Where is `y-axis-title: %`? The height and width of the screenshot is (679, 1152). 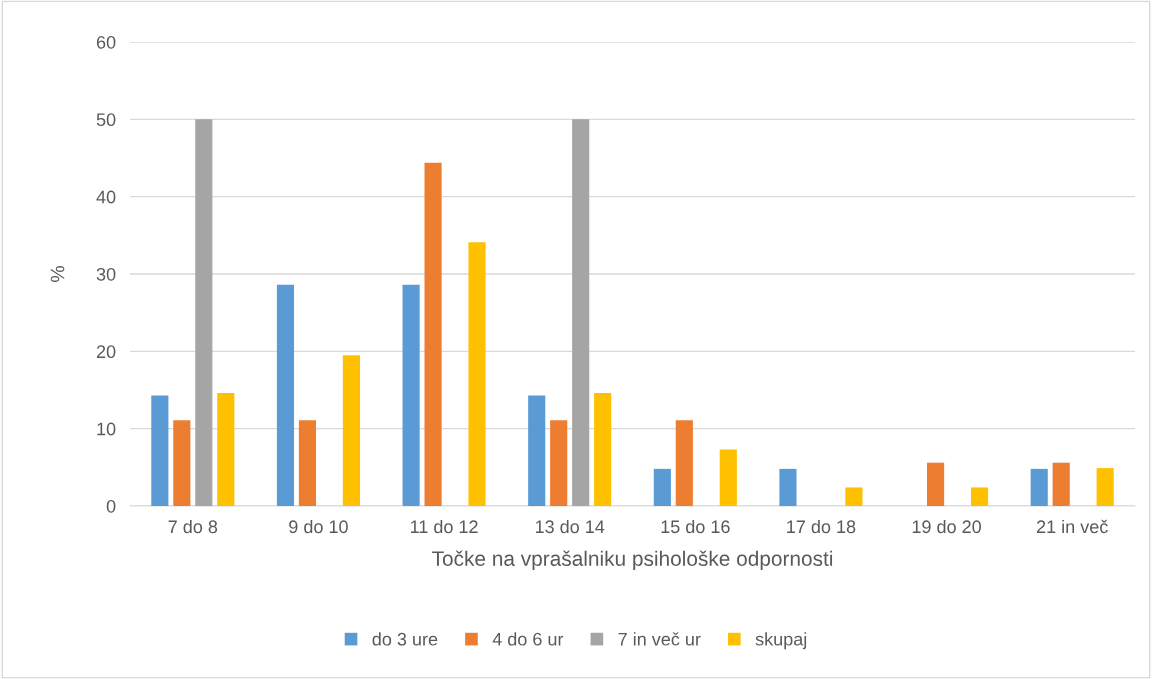
y-axis-title: % is located at coordinates (57, 274).